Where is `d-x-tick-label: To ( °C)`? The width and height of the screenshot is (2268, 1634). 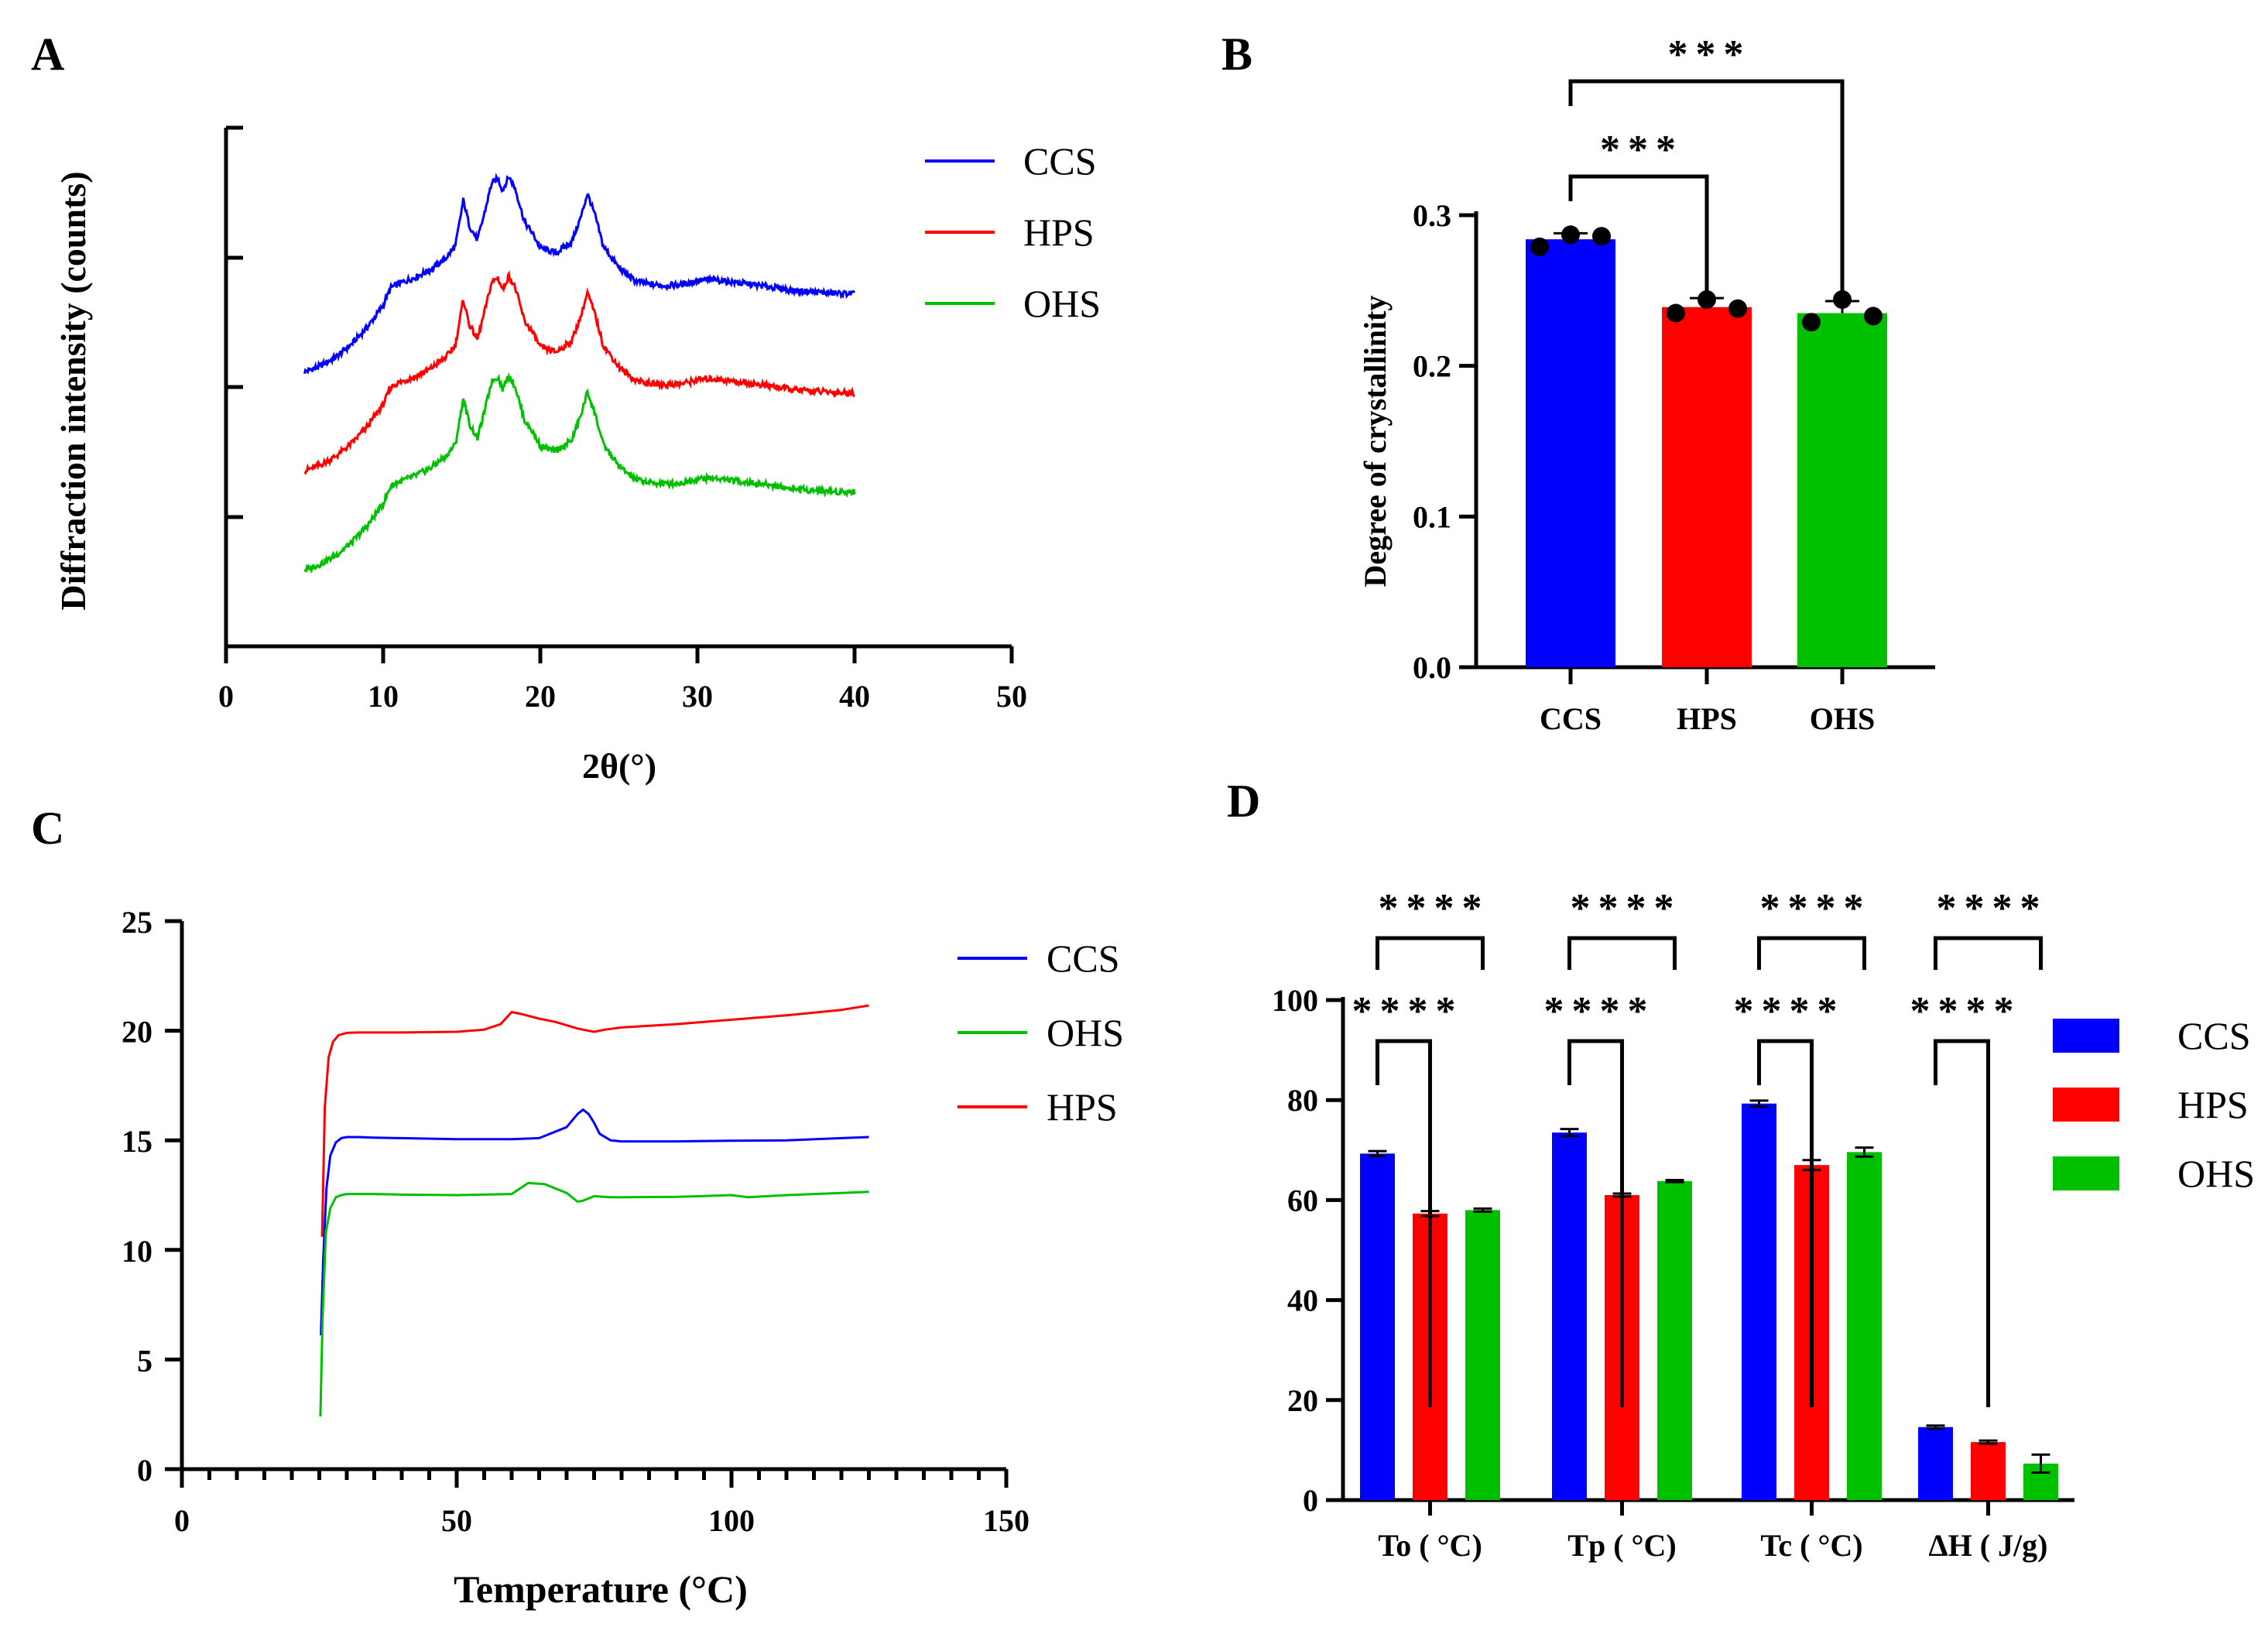 d-x-tick-label: To ( °C) is located at coordinates (1430, 1545).